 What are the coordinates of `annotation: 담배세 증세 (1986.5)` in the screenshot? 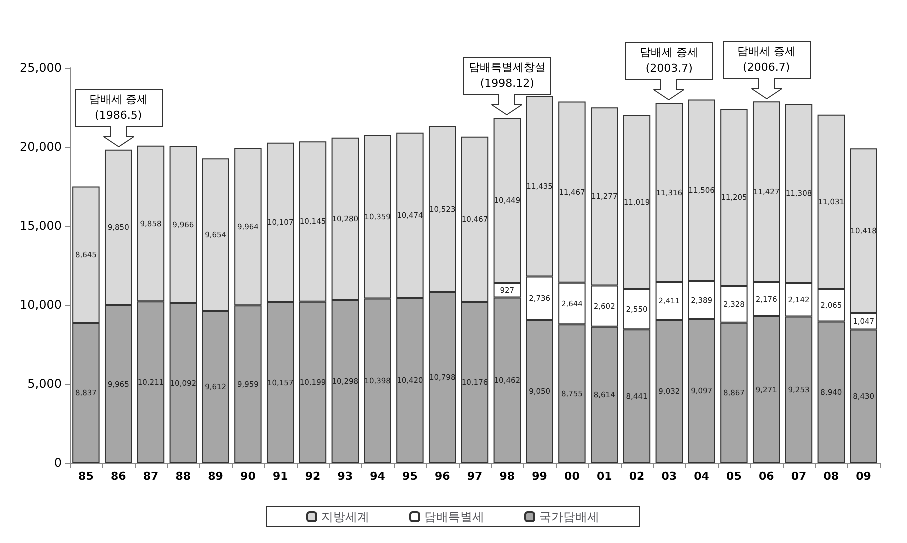 It's located at (118, 107).